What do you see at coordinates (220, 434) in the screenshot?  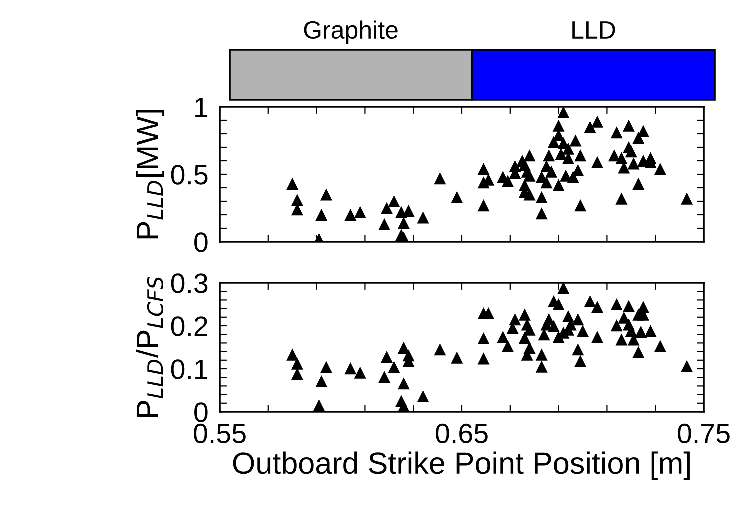 I see `x-tick-label: 0.55` at bounding box center [220, 434].